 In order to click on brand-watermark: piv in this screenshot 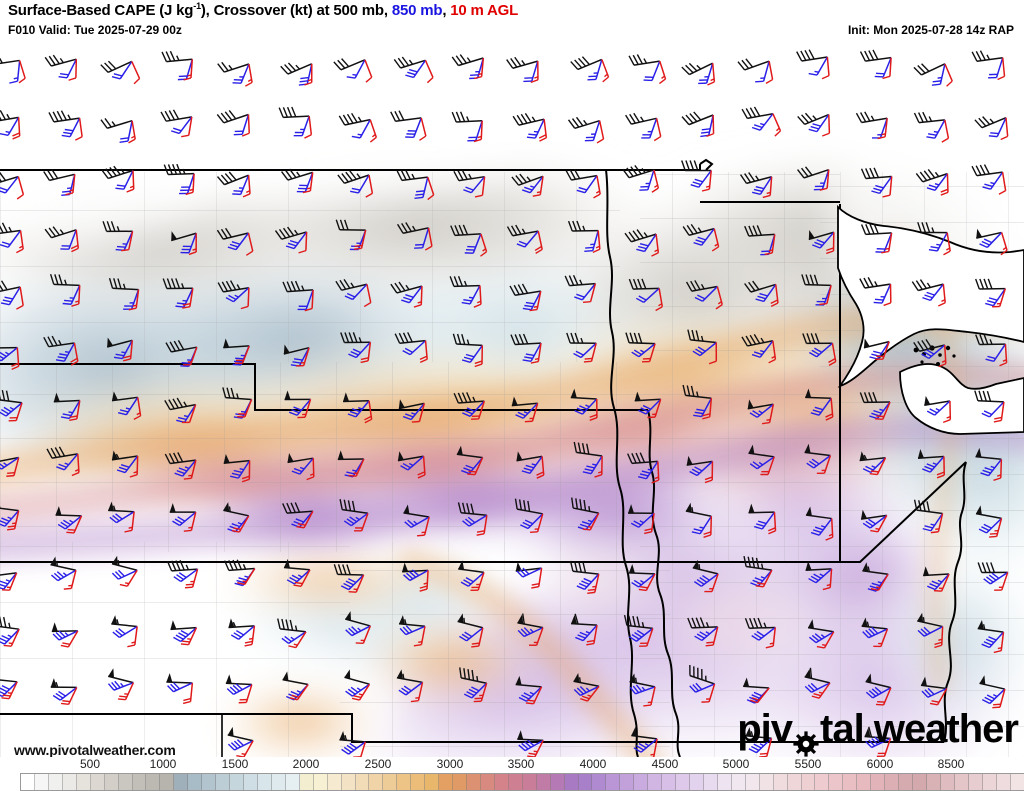, I will do `click(878, 732)`.